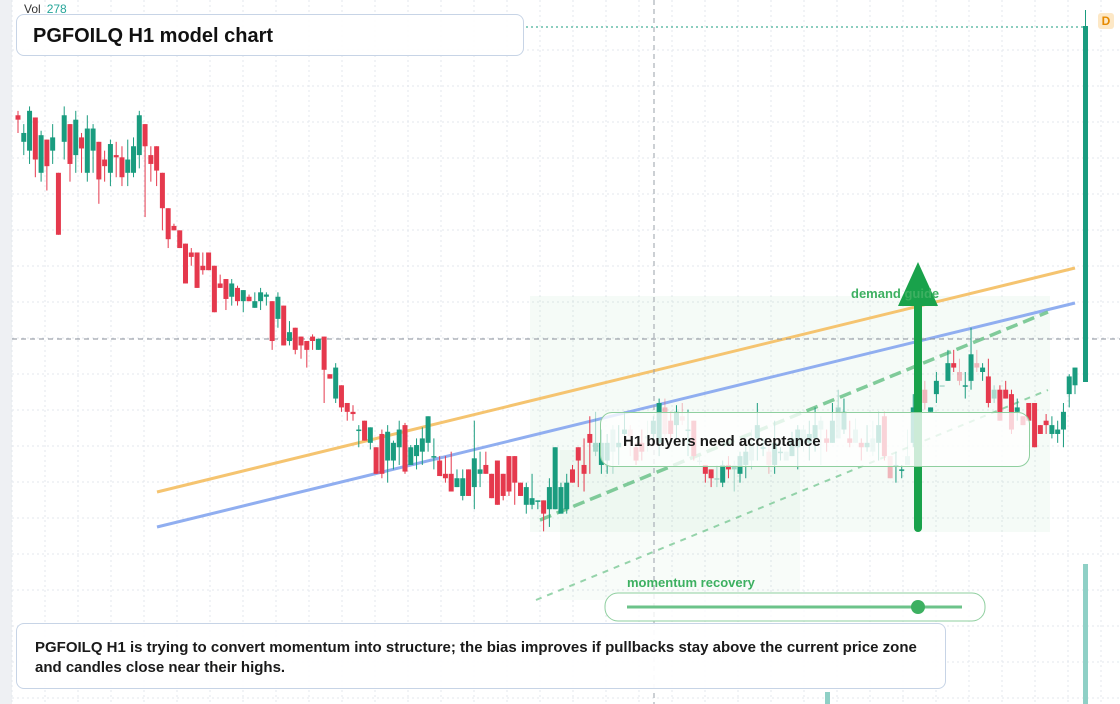 Image resolution: width=1120 pixels, height=704 pixels. Describe the element at coordinates (1106, 21) in the screenshot. I see `interval-badge: D` at that location.